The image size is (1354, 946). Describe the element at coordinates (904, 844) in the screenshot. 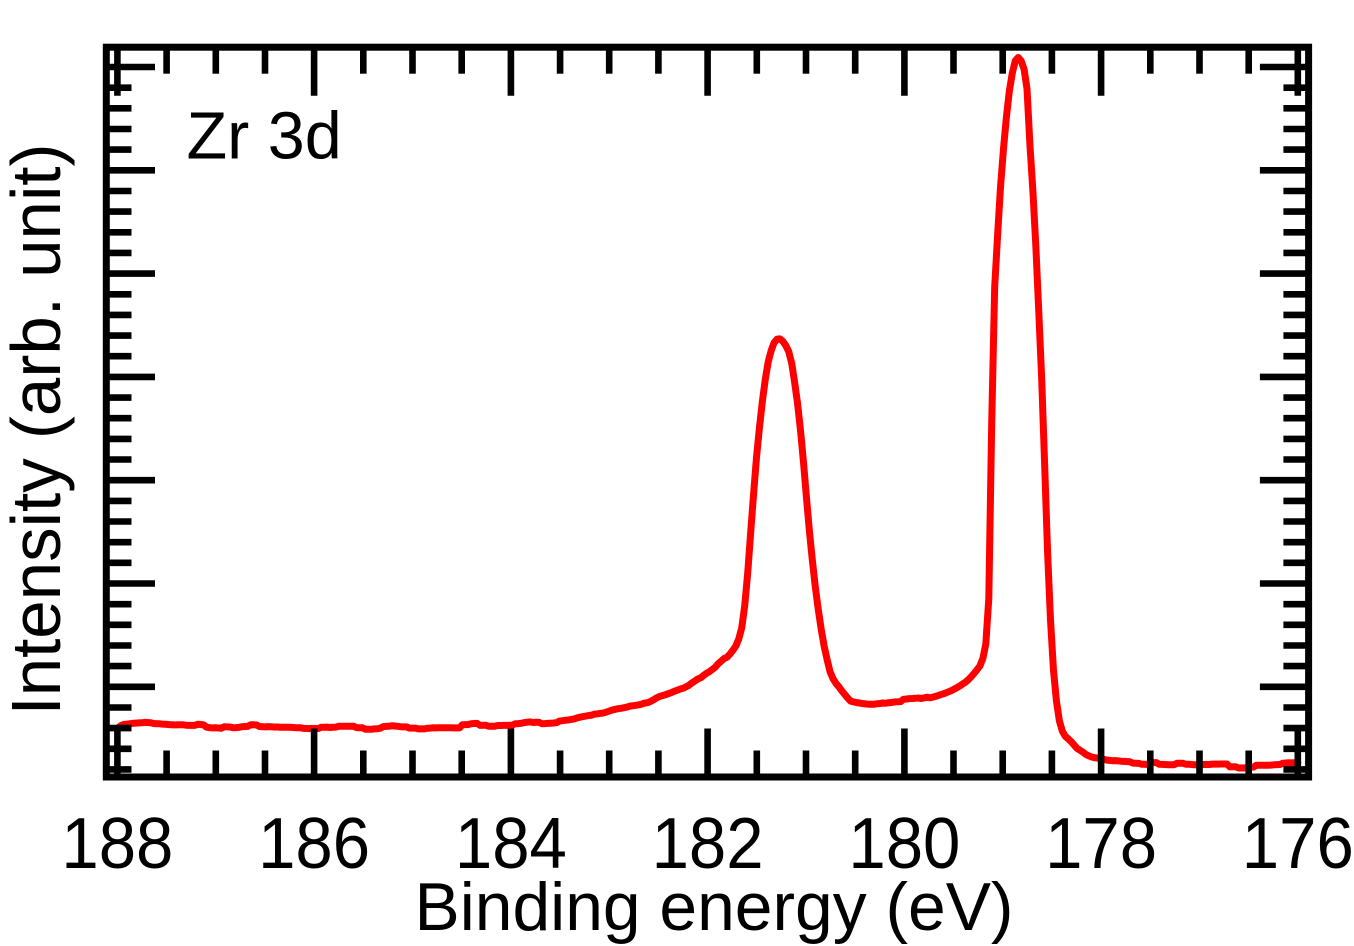

I see `svg-text: 180` at that location.